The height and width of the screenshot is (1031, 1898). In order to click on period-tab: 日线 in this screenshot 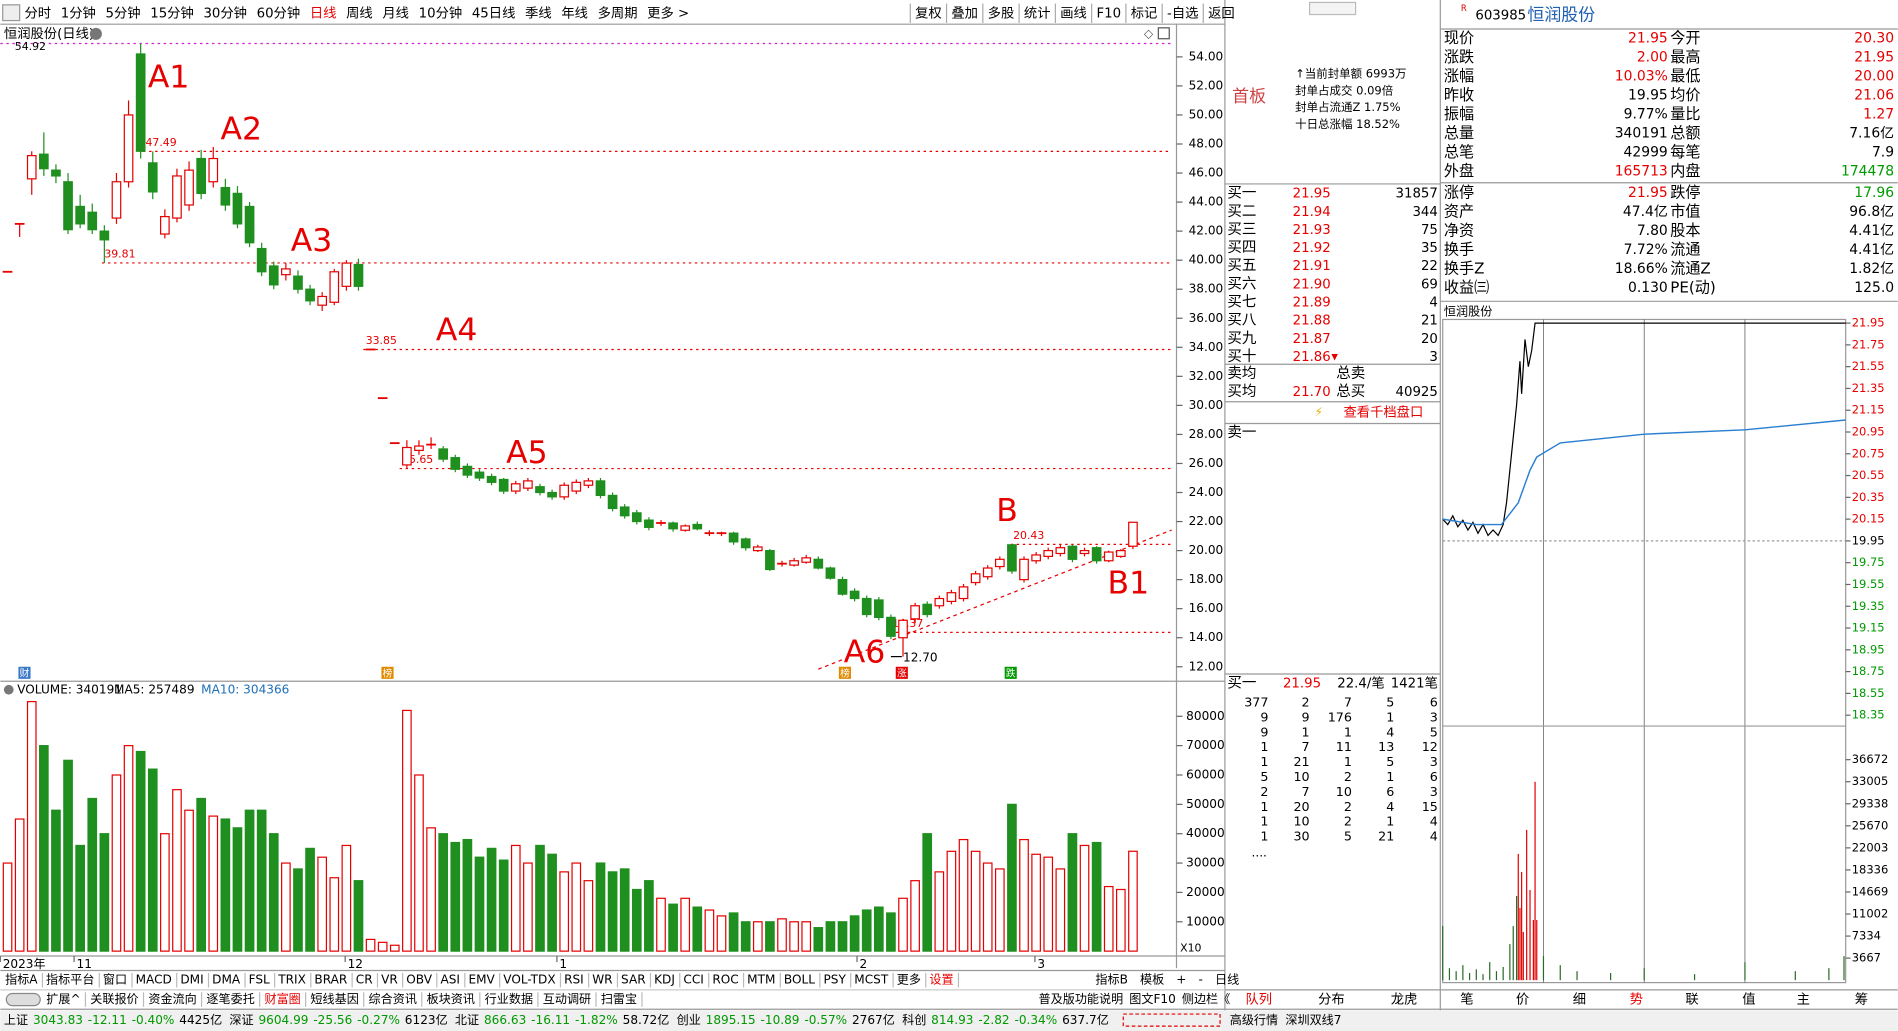, I will do `click(323, 13)`.